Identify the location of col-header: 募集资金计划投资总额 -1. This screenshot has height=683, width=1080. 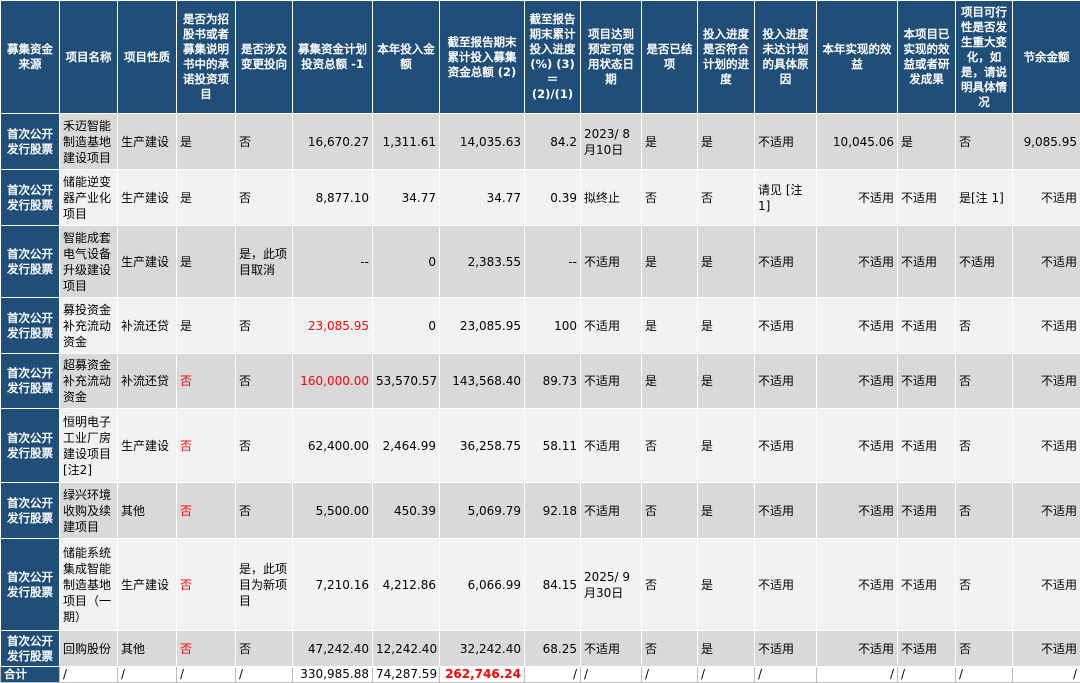
(333, 57).